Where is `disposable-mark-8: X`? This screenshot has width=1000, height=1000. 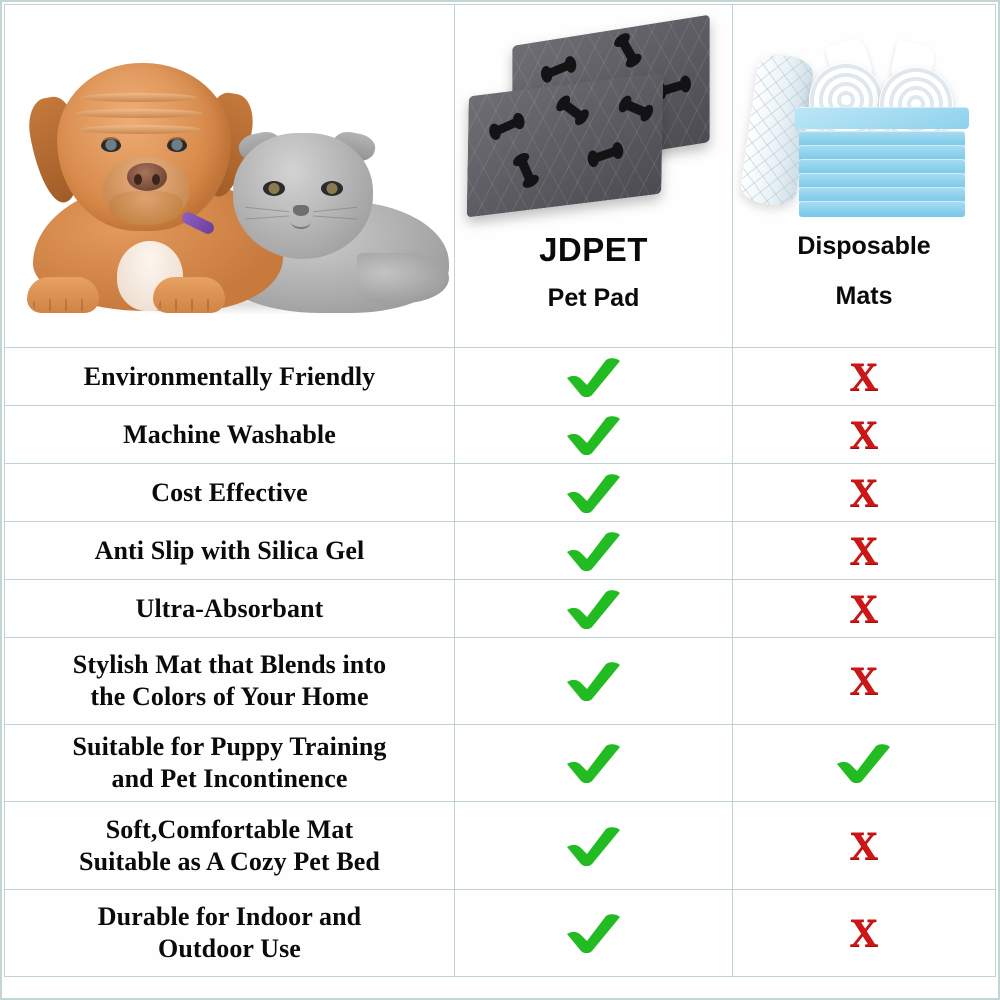 disposable-mark-8: X is located at coordinates (864, 933).